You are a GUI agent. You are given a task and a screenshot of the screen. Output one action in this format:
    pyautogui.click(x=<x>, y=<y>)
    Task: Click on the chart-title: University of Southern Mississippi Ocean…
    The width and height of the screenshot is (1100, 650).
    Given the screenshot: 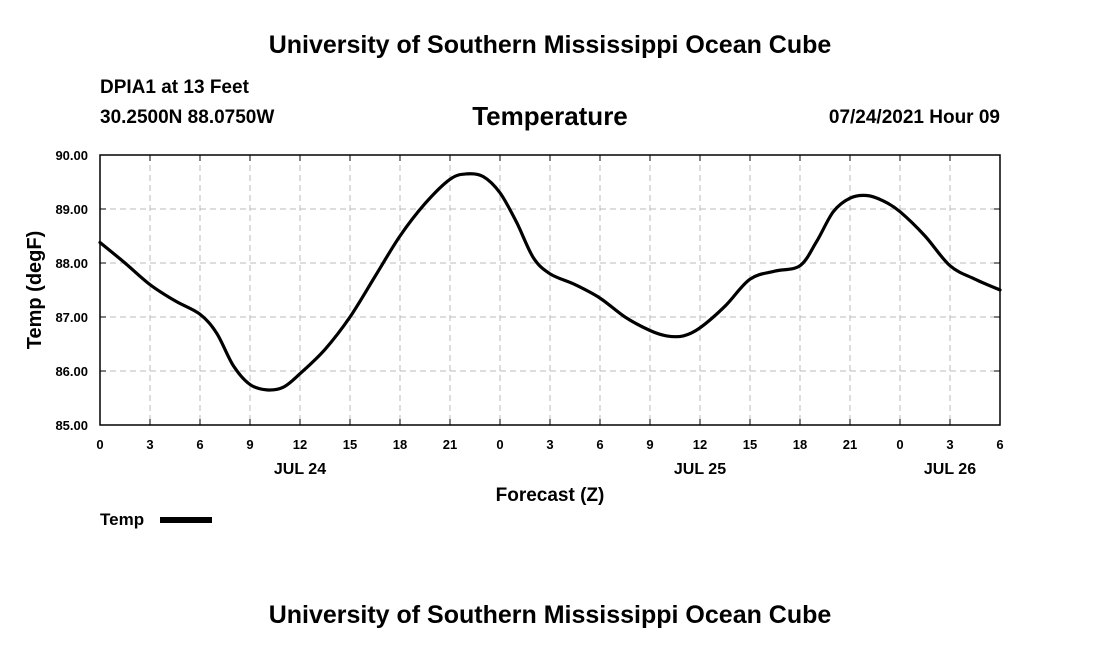 What is the action you would take?
    pyautogui.click(x=550, y=45)
    